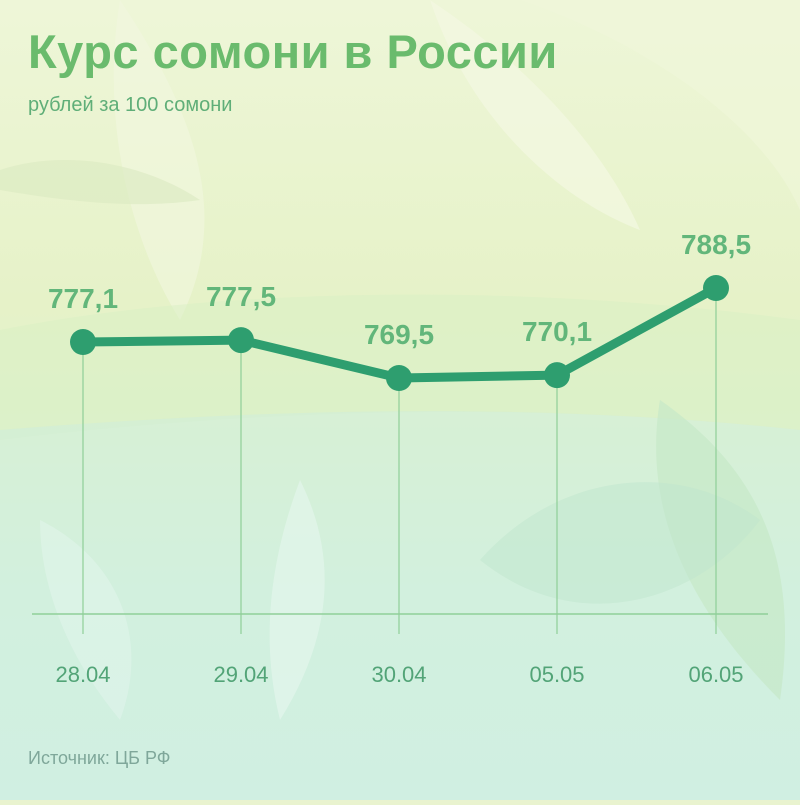  Describe the element at coordinates (83, 298) in the screenshot. I see `data-label: 777,1` at that location.